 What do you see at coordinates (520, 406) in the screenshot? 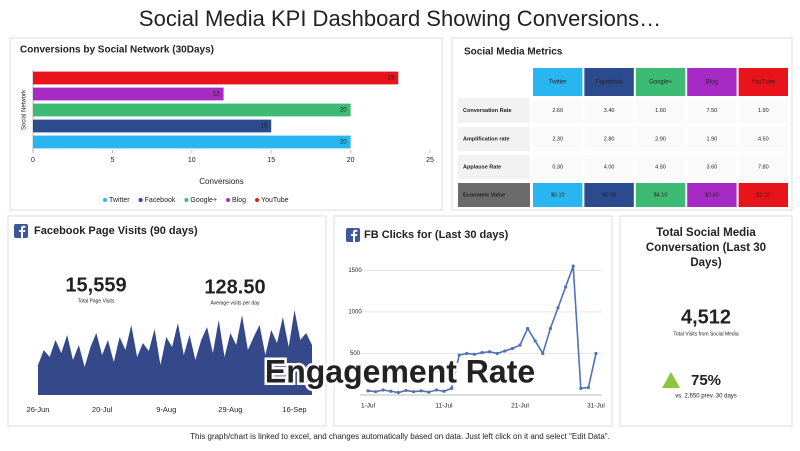
I see `x-tick-label: 21-Jul` at bounding box center [520, 406].